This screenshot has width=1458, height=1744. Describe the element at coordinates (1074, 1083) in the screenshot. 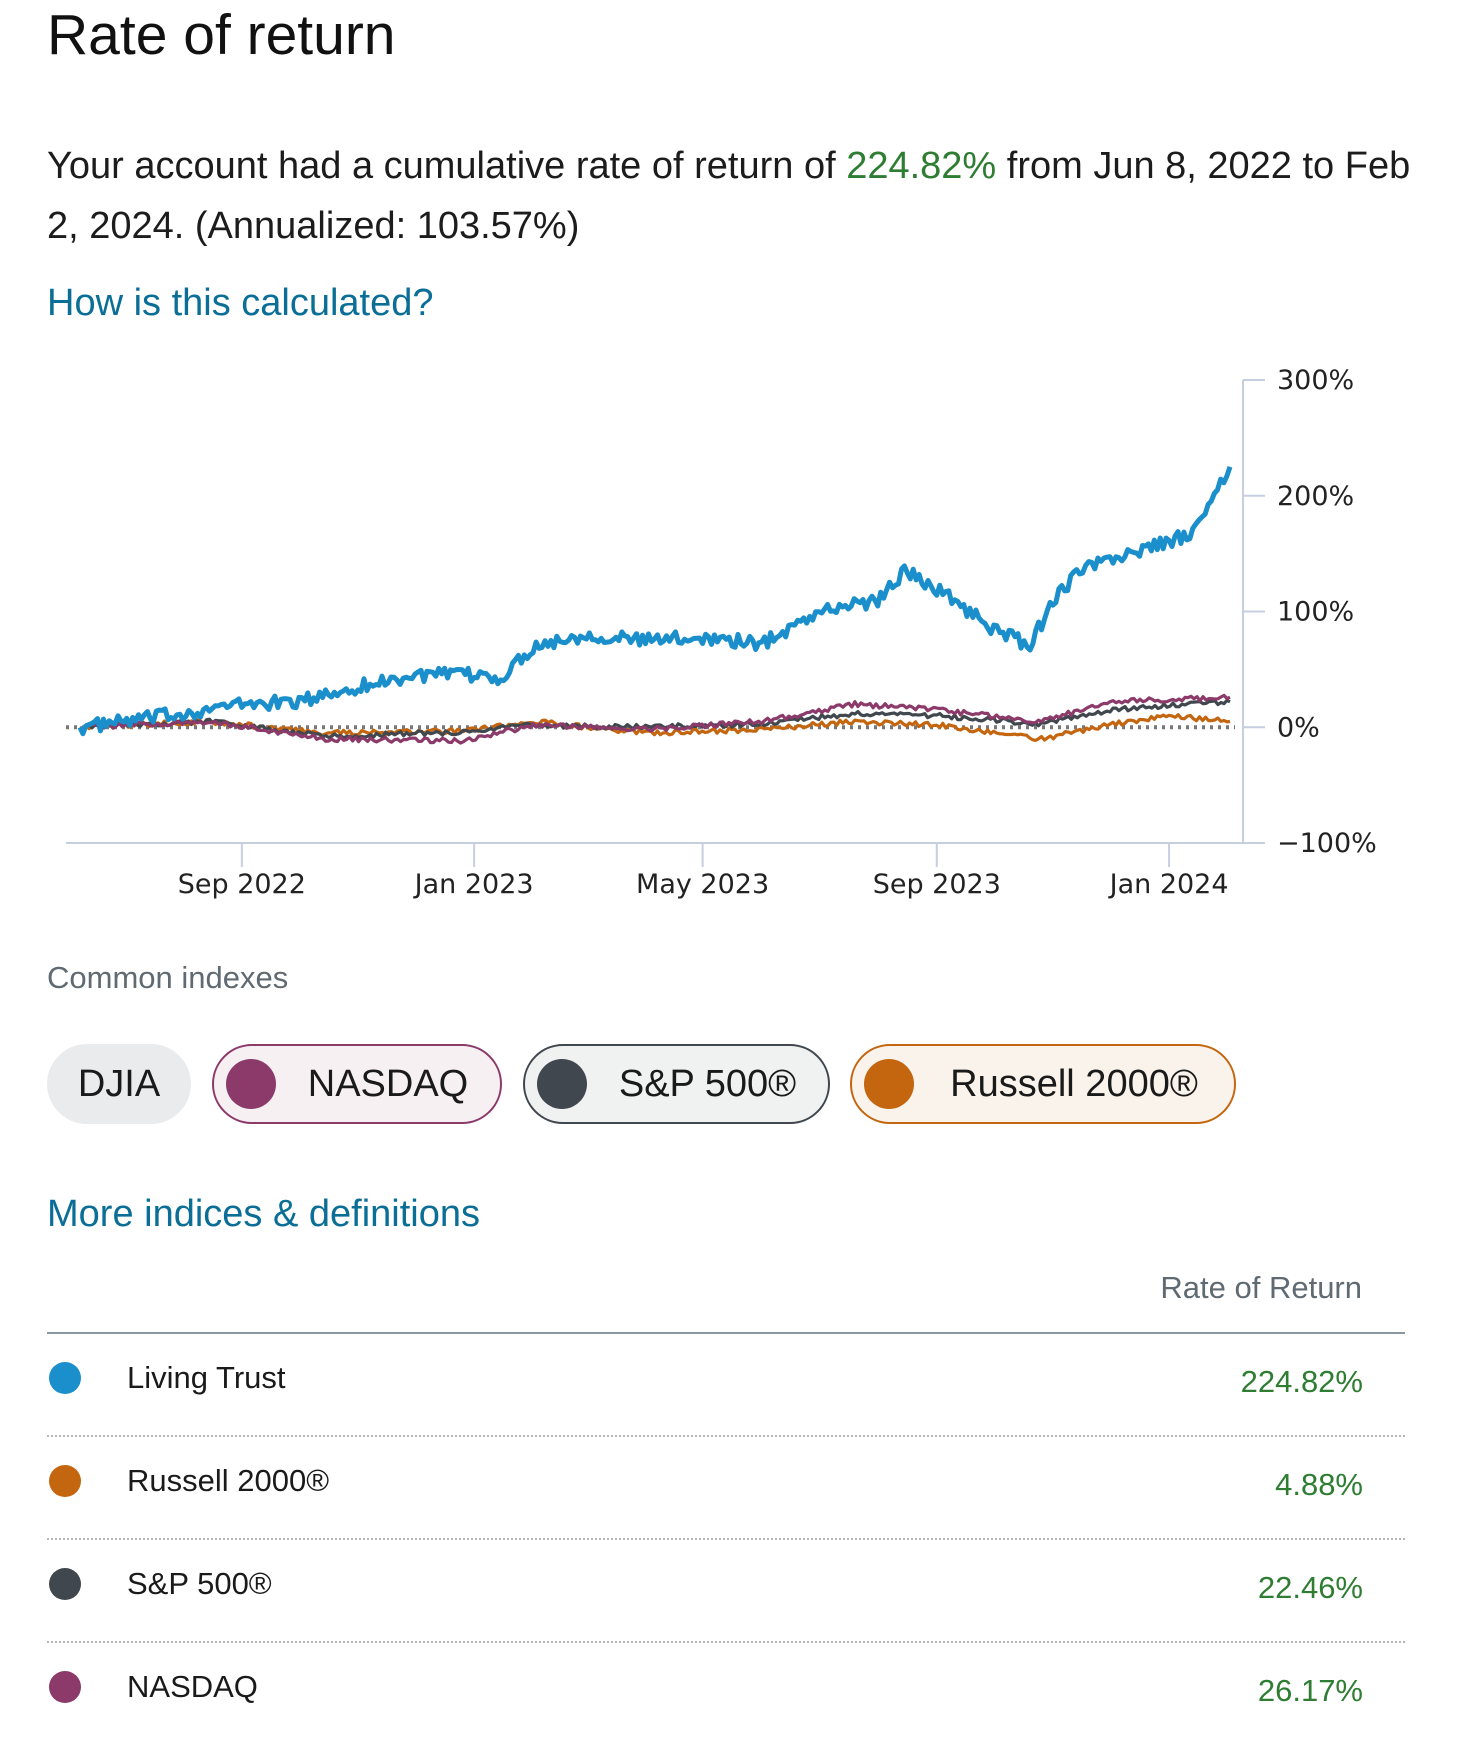

I see `chip-russell-label: Russell 2000®` at that location.